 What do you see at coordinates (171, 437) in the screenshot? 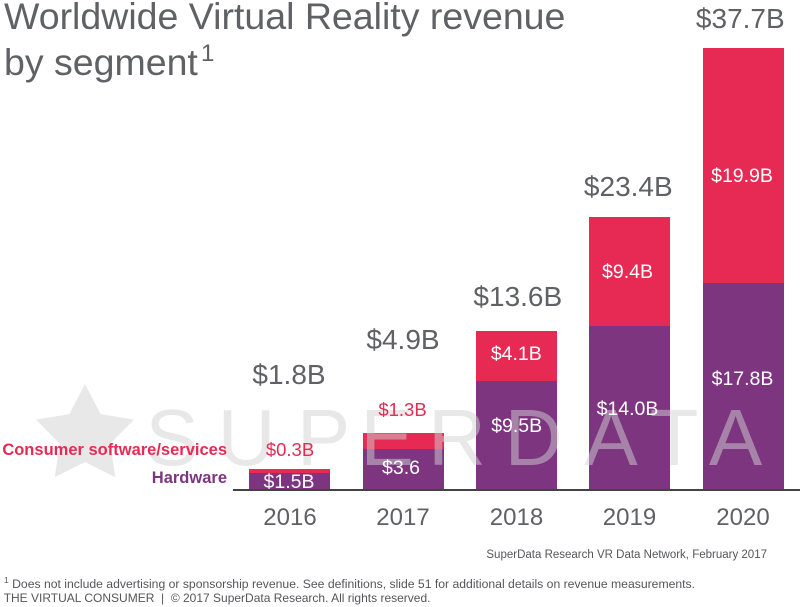
I see `svg-text: S` at bounding box center [171, 437].